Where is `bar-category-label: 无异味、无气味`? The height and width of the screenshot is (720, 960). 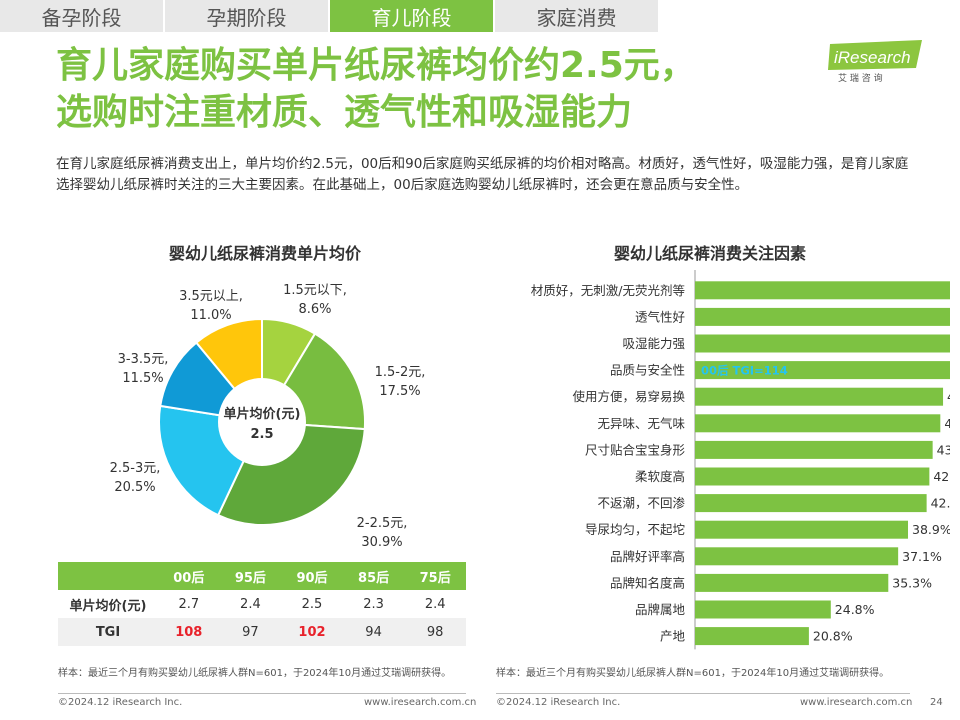
bar-category-label: 无异味、无气味 is located at coordinates (641, 423).